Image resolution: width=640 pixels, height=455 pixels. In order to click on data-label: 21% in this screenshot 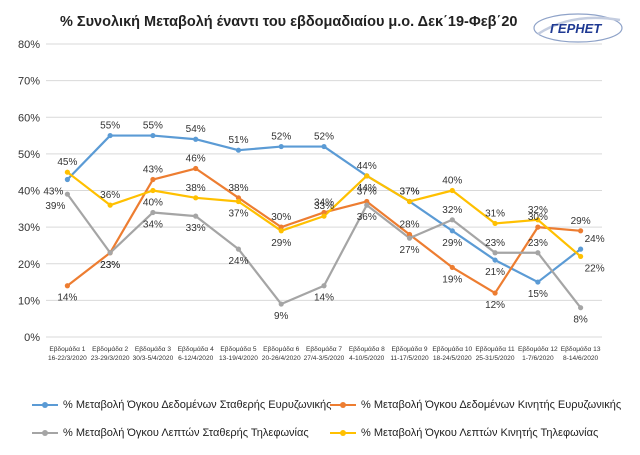, I will do `click(495, 272)`.